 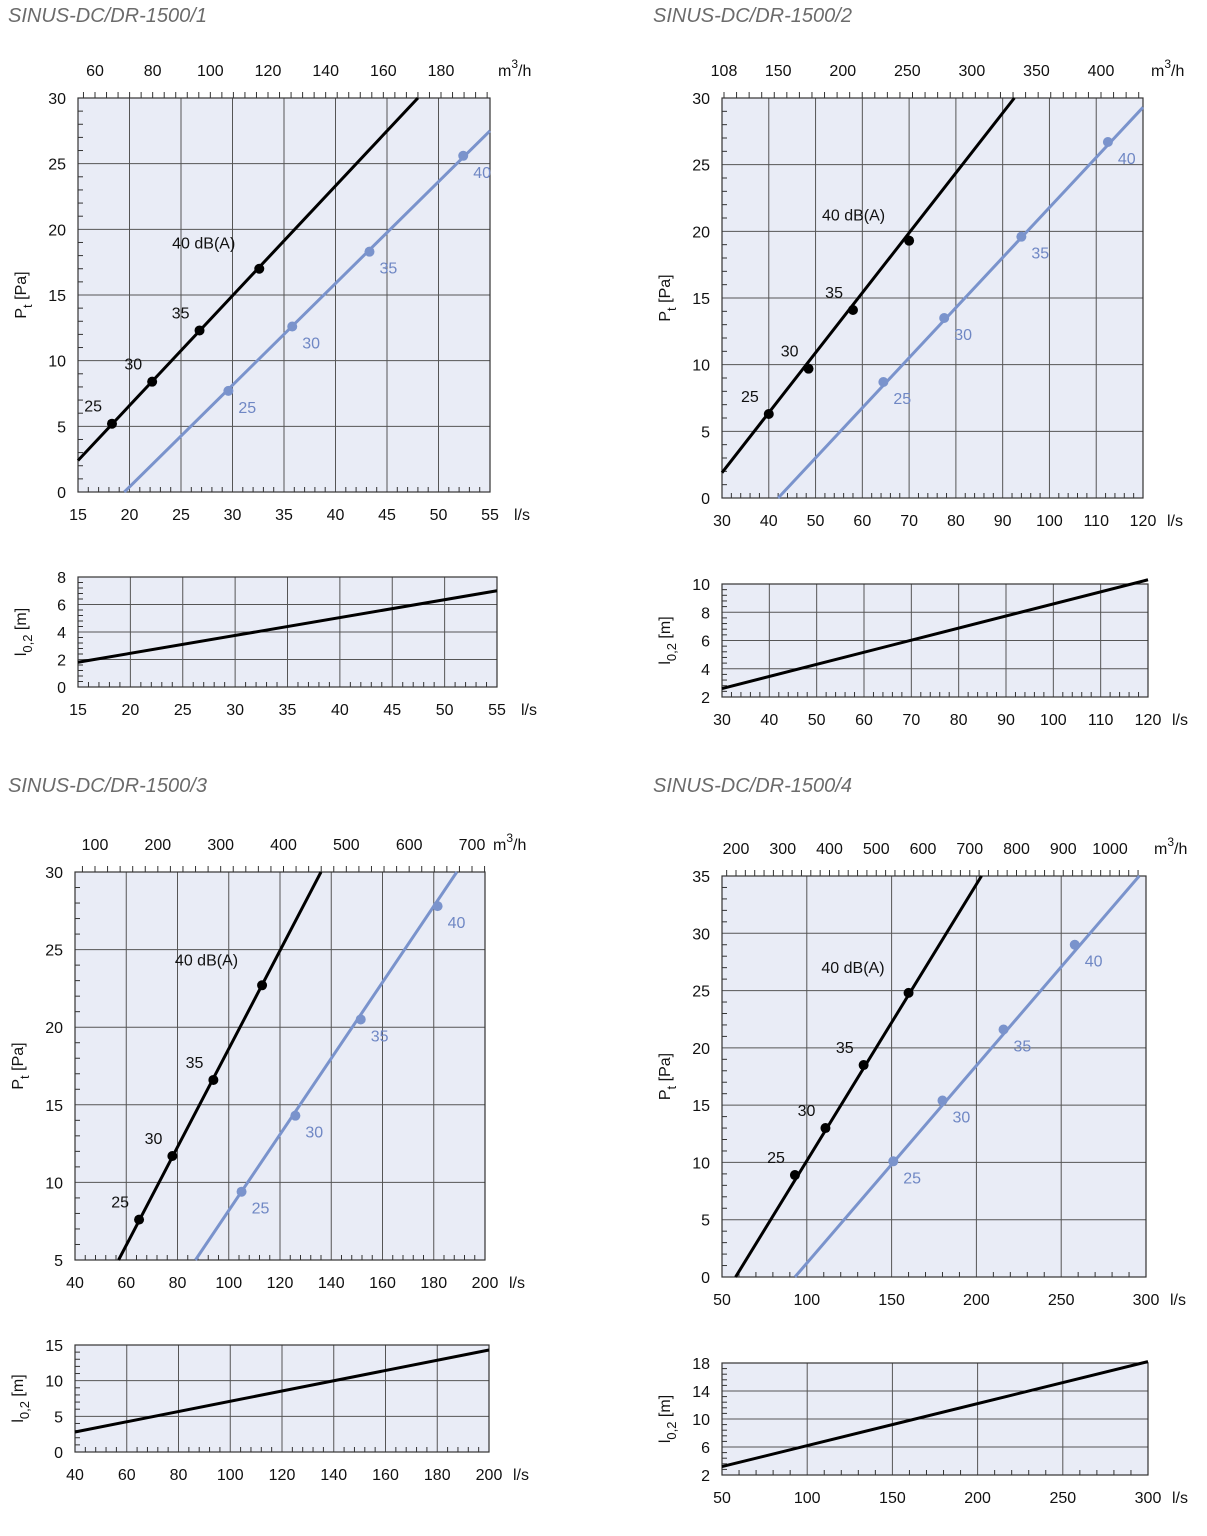 I want to click on x-tick-label: 300, so click(x=1146, y=1300).